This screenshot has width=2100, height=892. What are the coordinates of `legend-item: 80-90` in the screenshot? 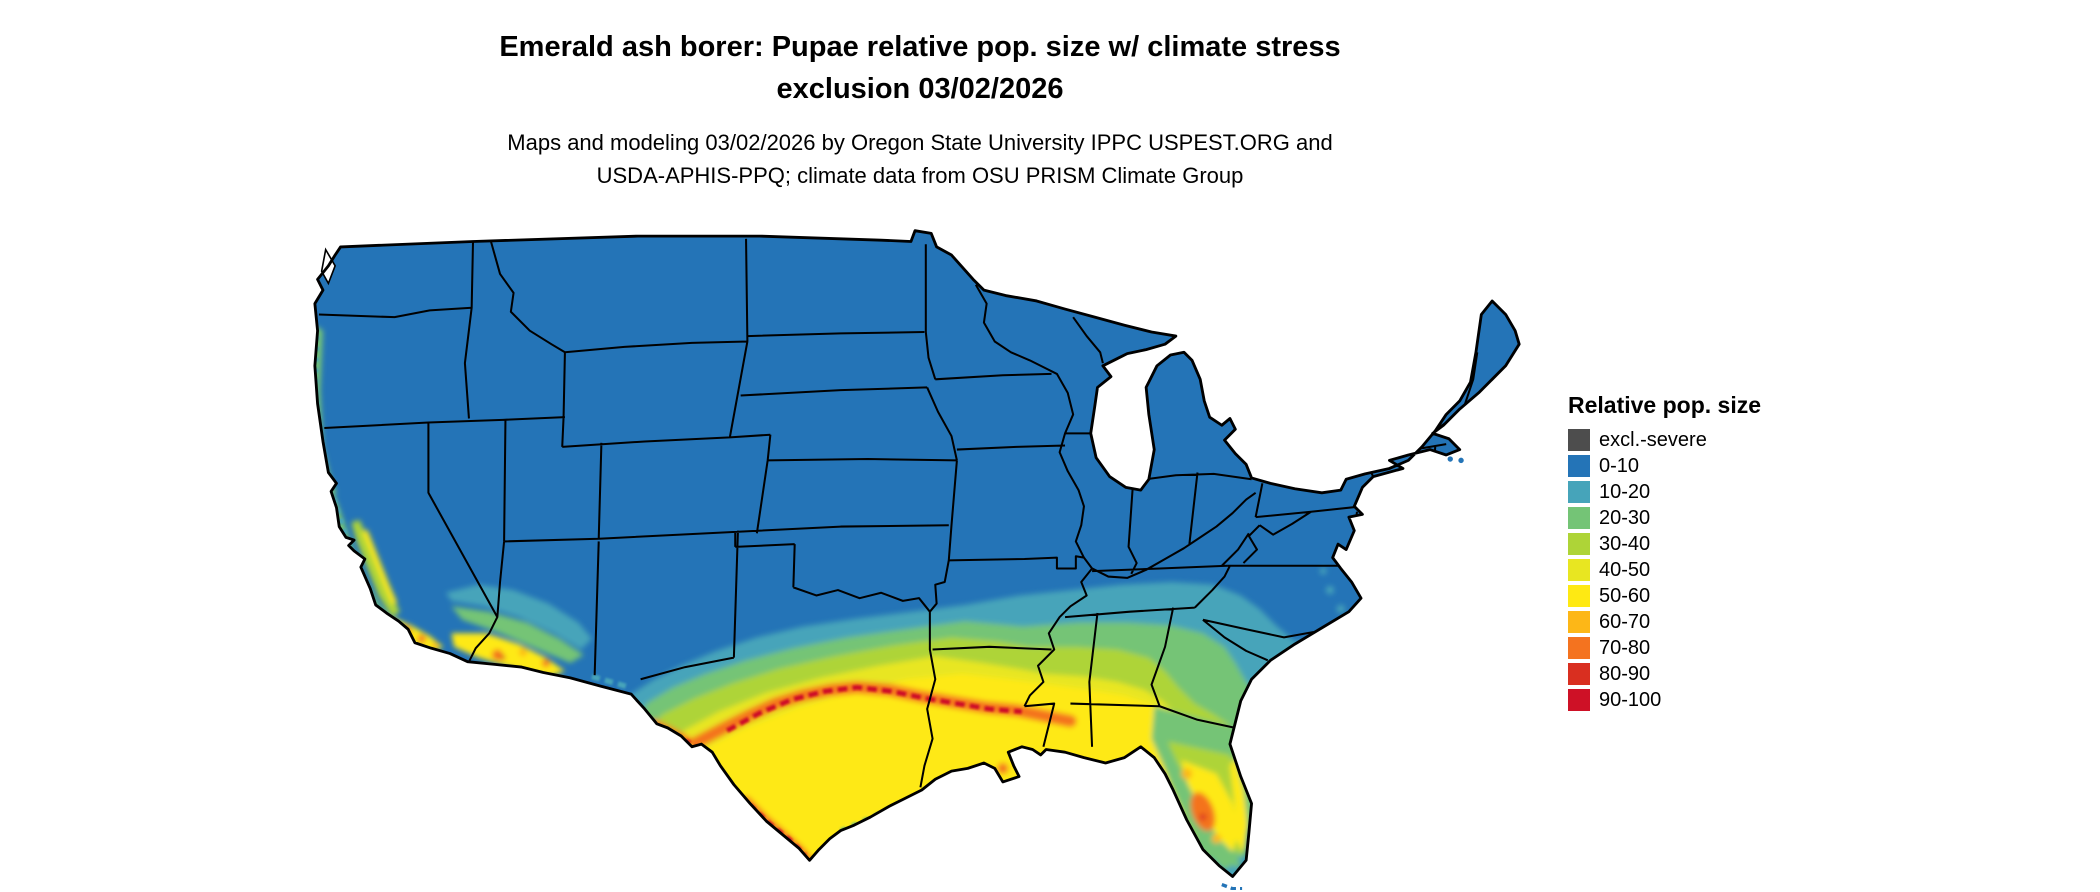 It's located at (1698, 674).